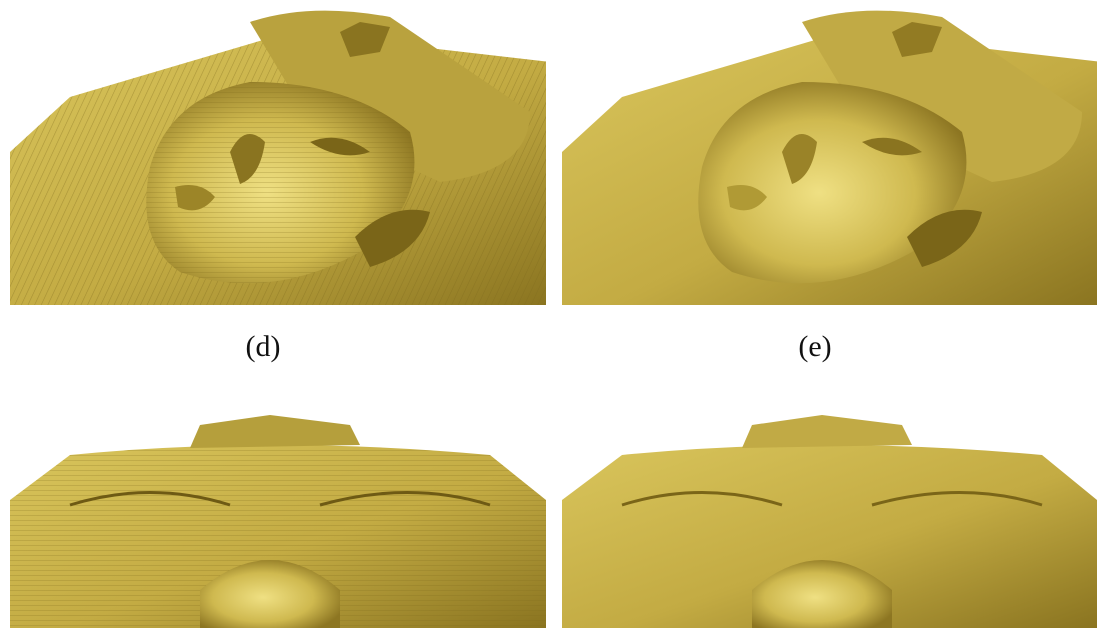 The height and width of the screenshot is (628, 1105). Describe the element at coordinates (815, 346) in the screenshot. I see `caption-e: (e)` at that location.